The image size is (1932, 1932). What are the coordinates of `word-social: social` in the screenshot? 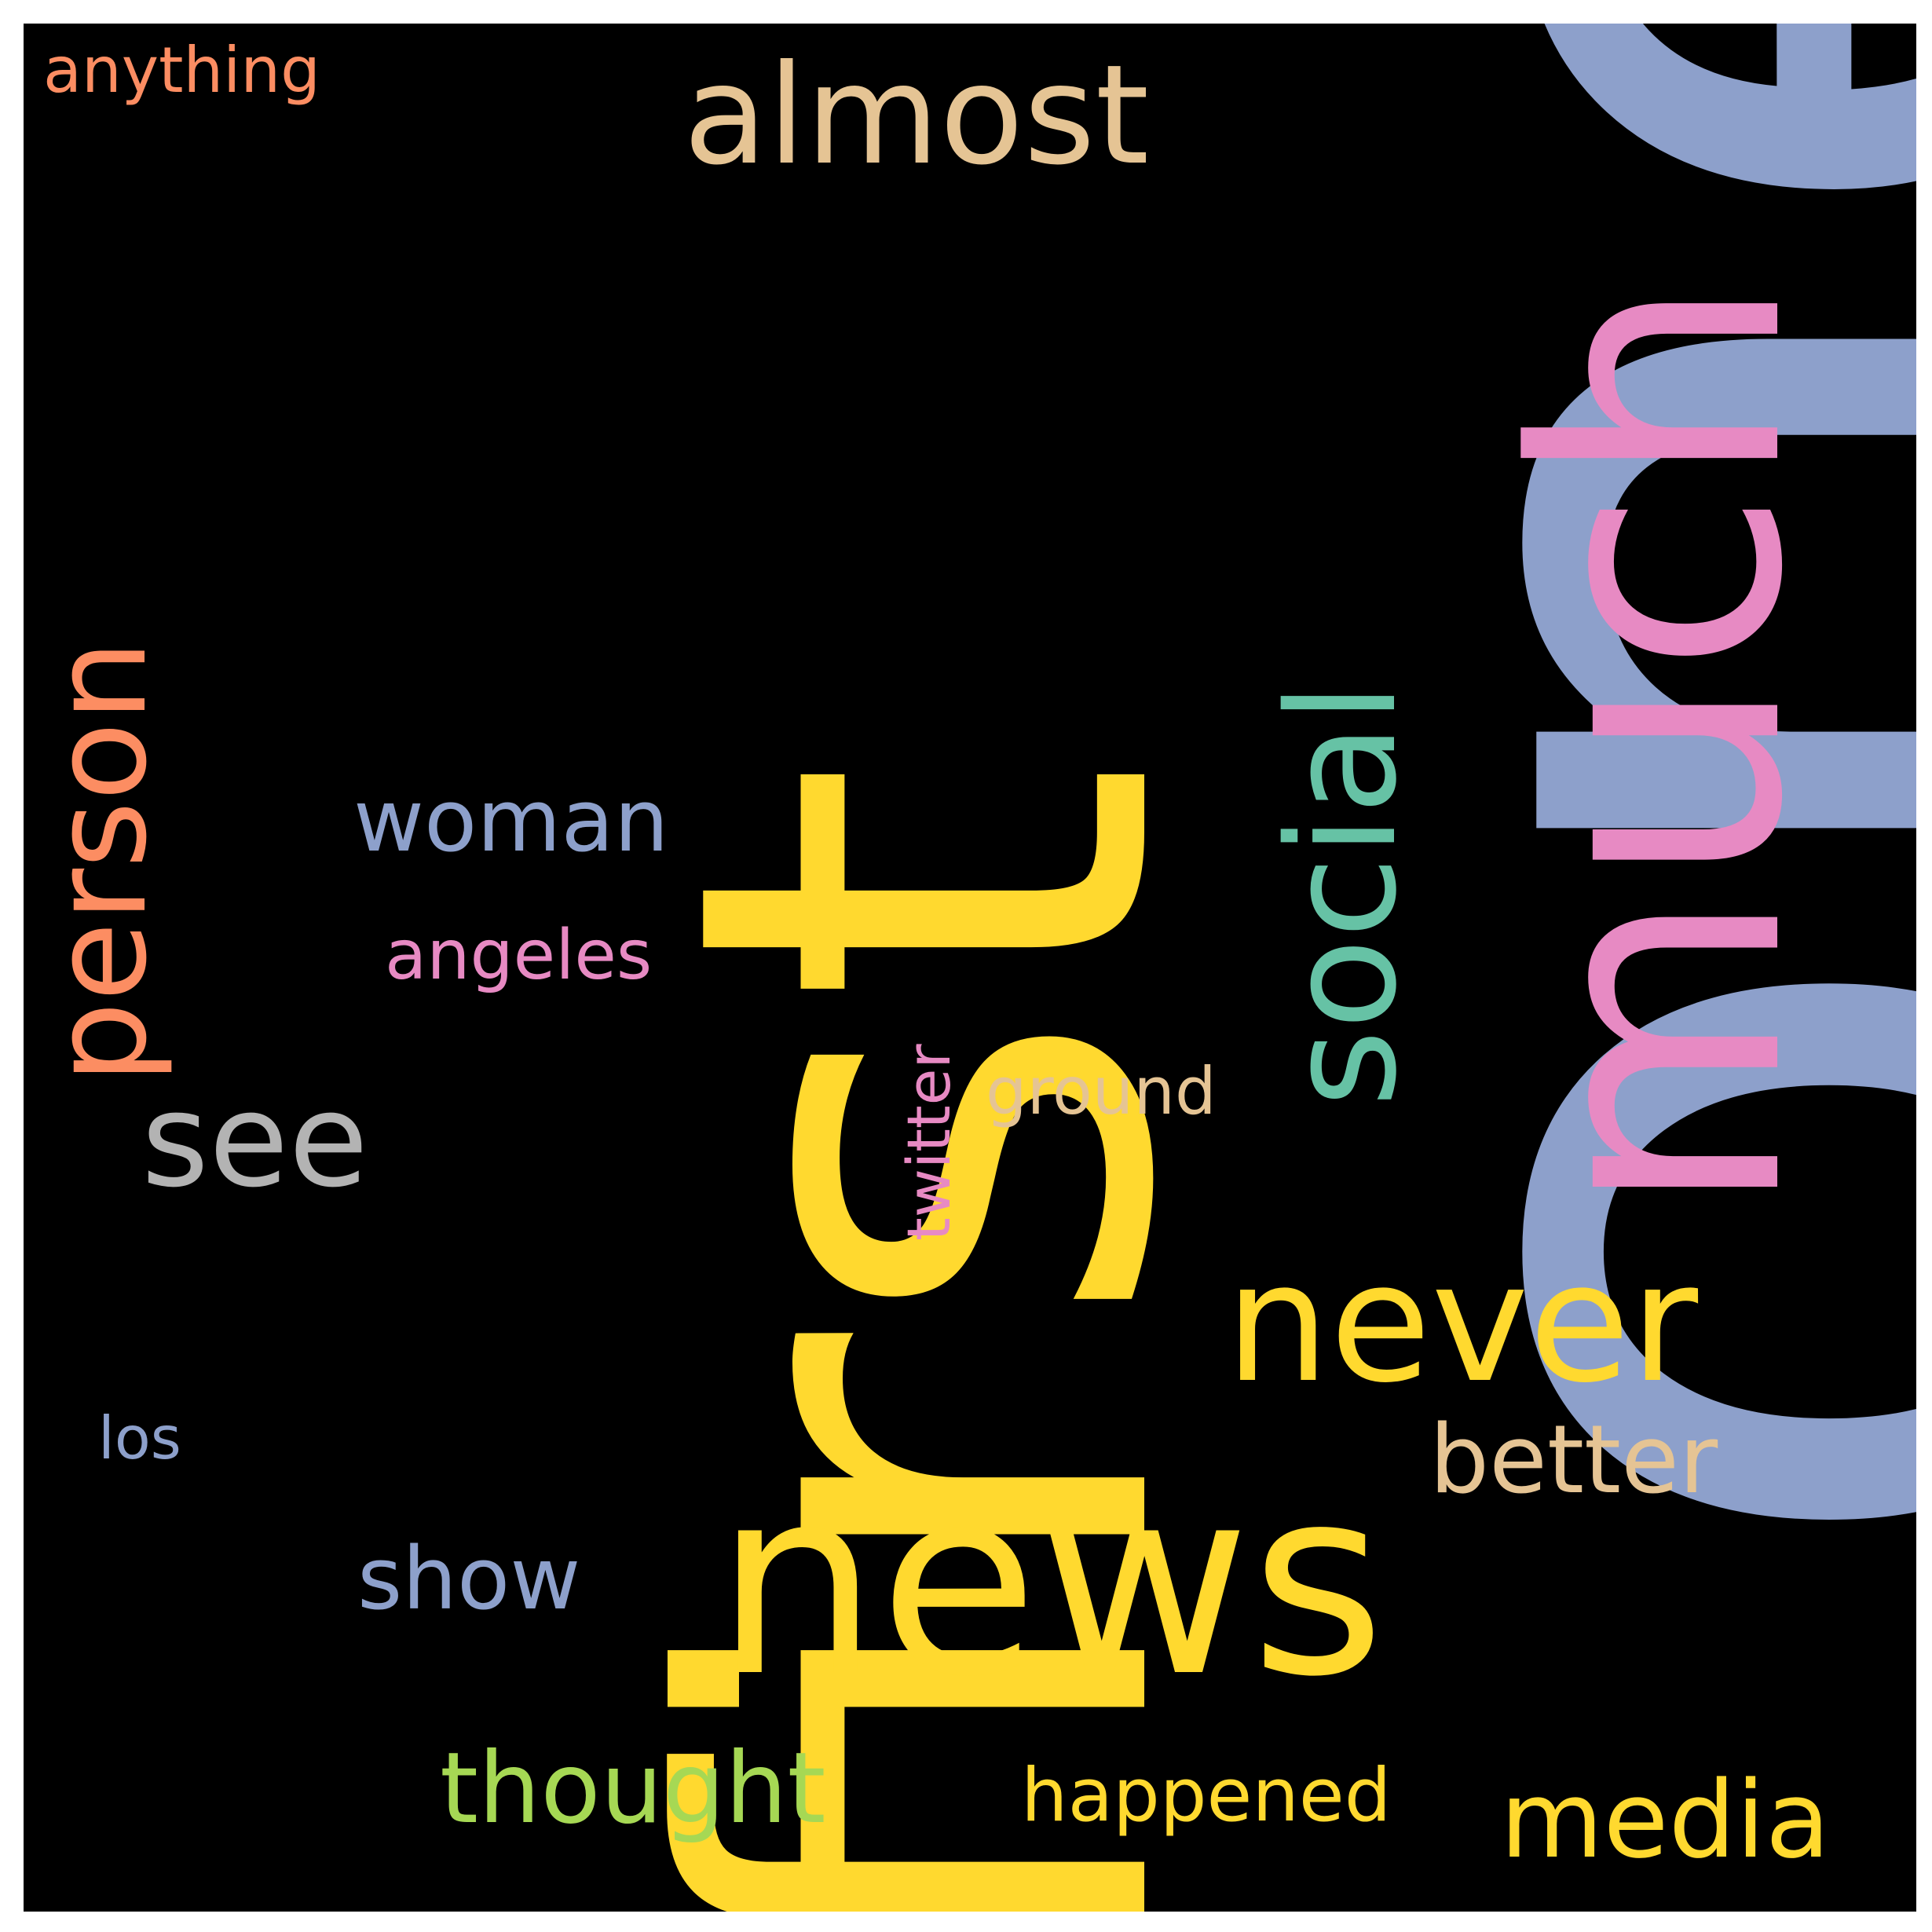 It's located at (1342, 895).